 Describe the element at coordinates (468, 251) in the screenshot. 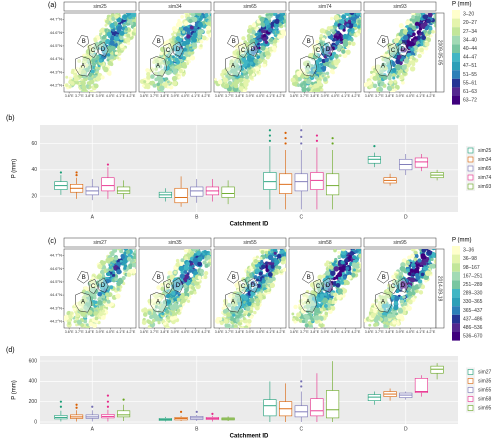

I see `legend-label: 3–36` at that location.